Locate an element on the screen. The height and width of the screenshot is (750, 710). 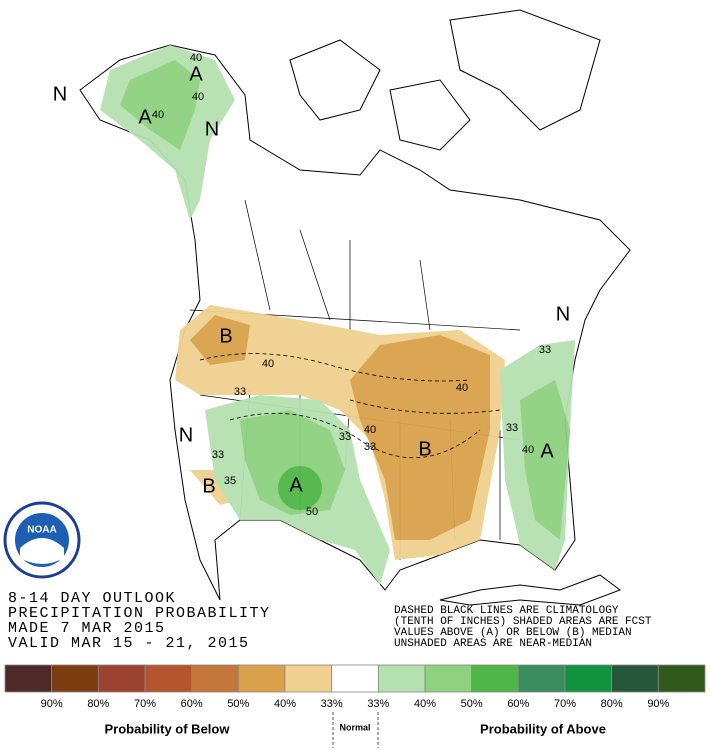
legend-normal-title: Normal is located at coordinates (354, 727).